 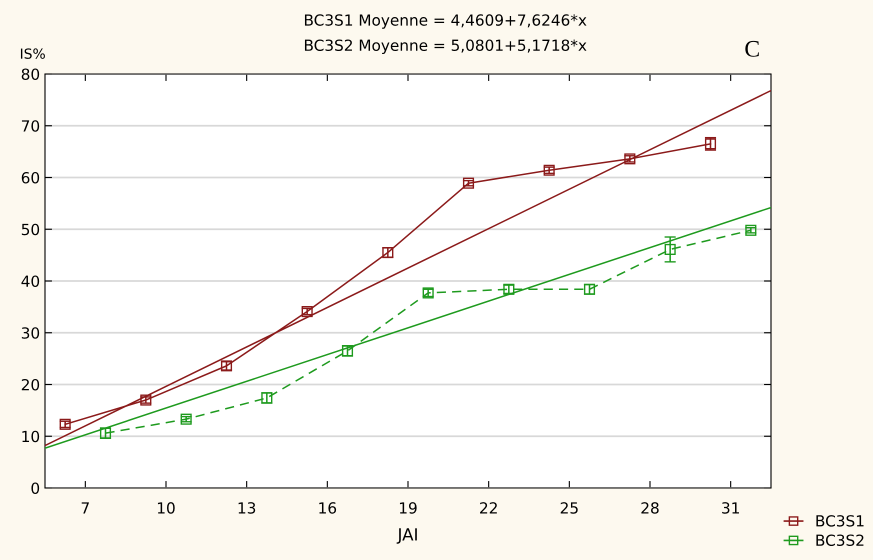 What do you see at coordinates (31, 230) in the screenshot?
I see `y-tick-label: 50` at bounding box center [31, 230].